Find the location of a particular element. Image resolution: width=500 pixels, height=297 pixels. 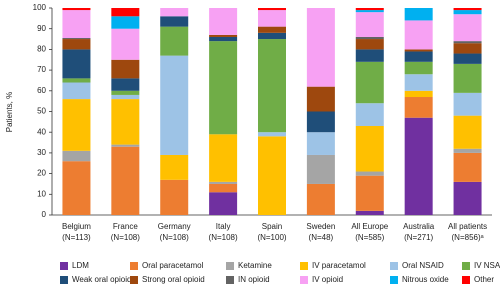

legend-label: LDM is located at coordinates (80, 265).